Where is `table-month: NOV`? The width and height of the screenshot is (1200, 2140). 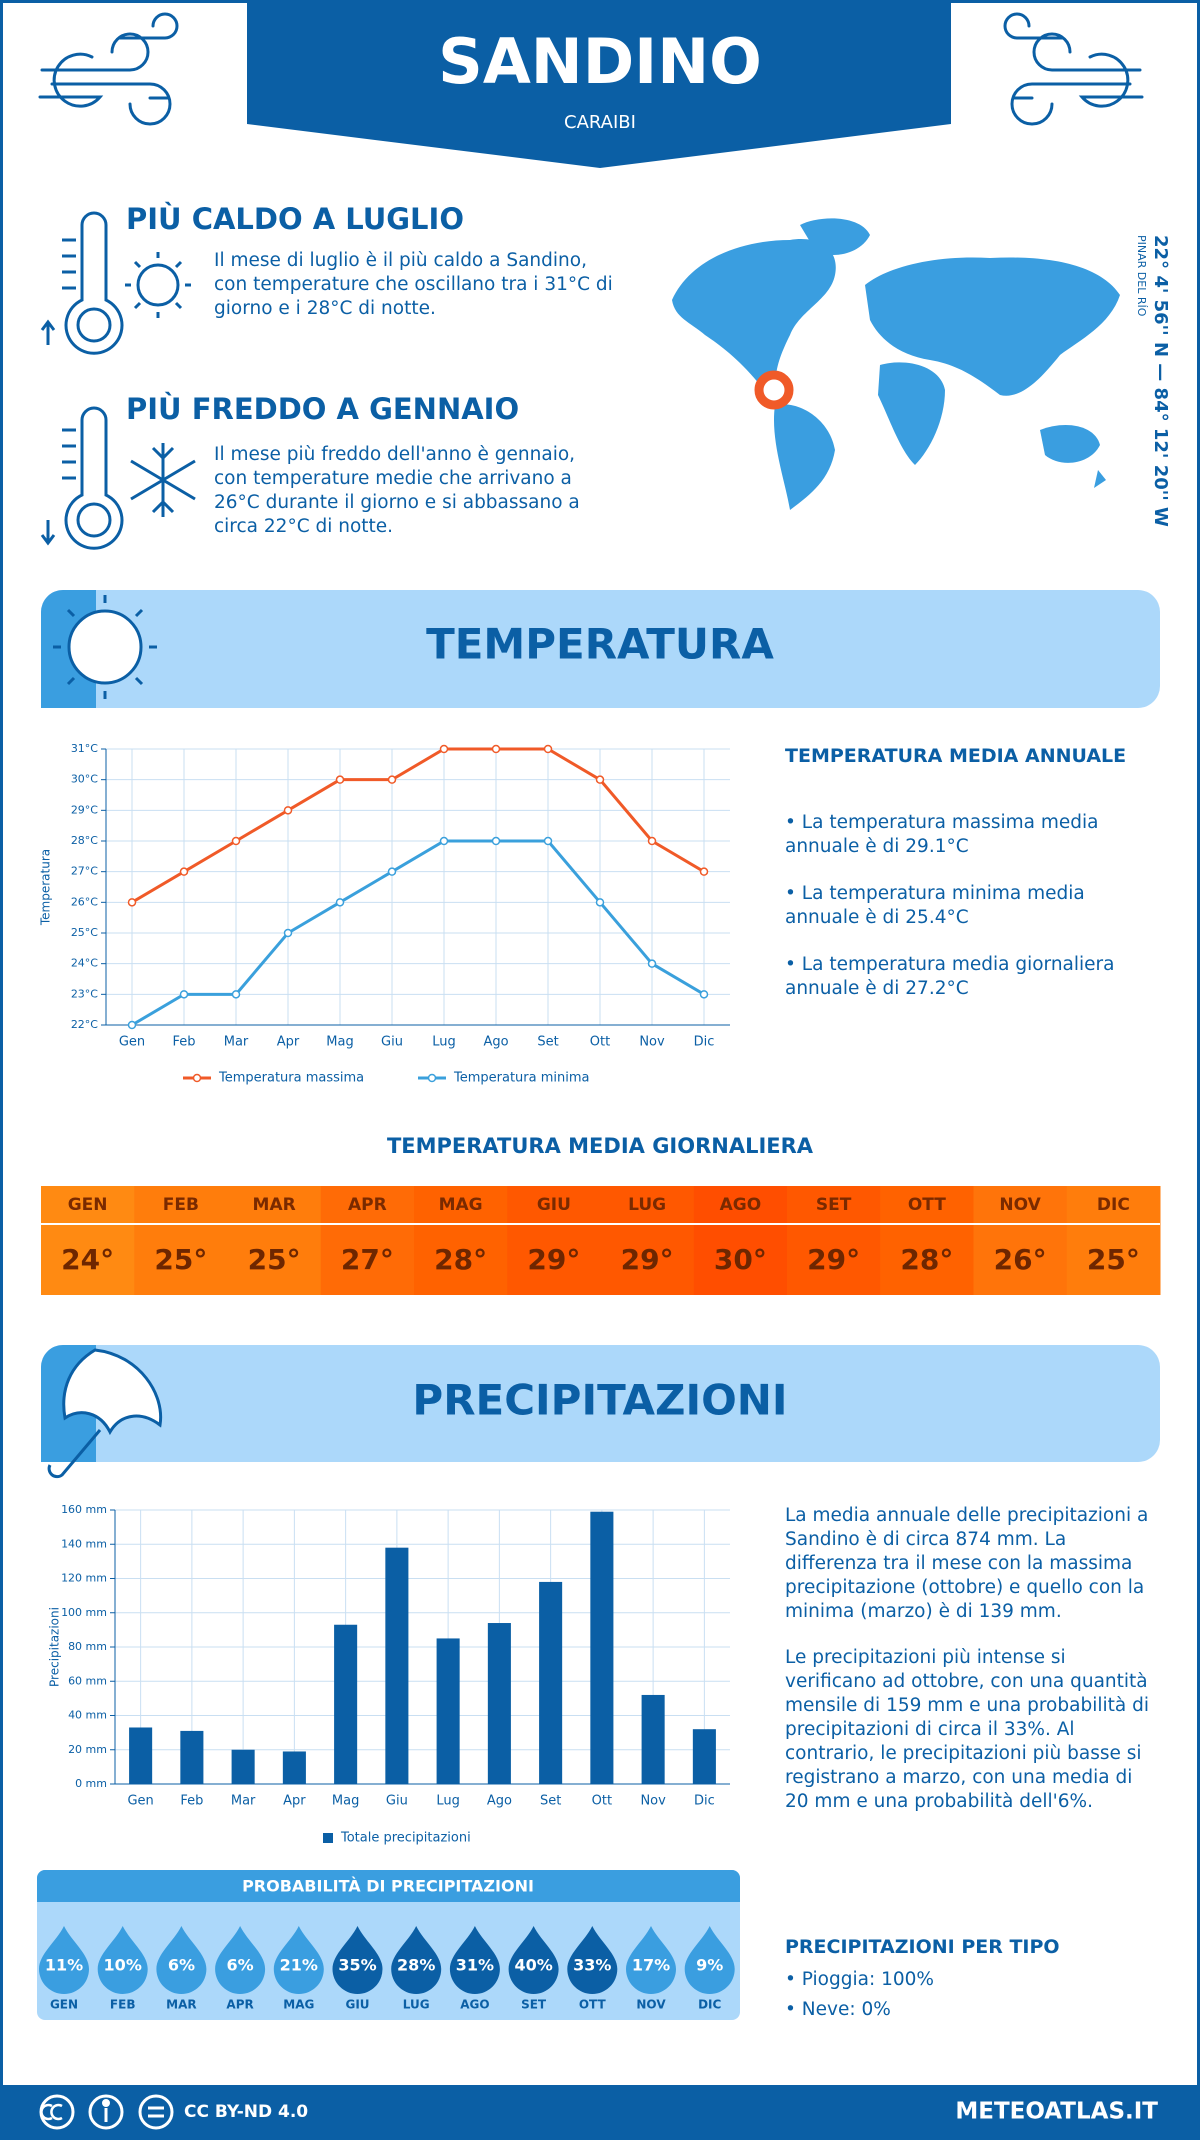 table-month: NOV is located at coordinates (1020, 1205).